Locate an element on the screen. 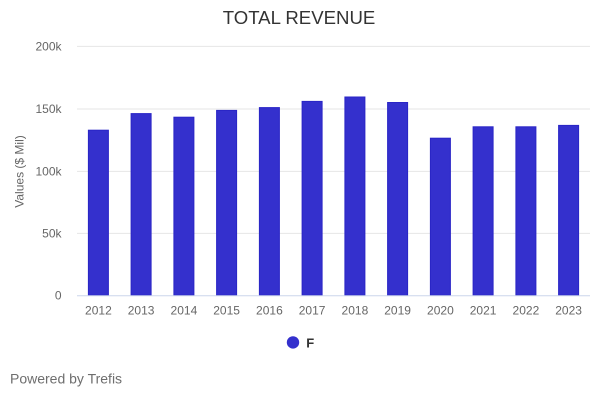 The width and height of the screenshot is (600, 400). svg-text: 2018 is located at coordinates (355, 311).